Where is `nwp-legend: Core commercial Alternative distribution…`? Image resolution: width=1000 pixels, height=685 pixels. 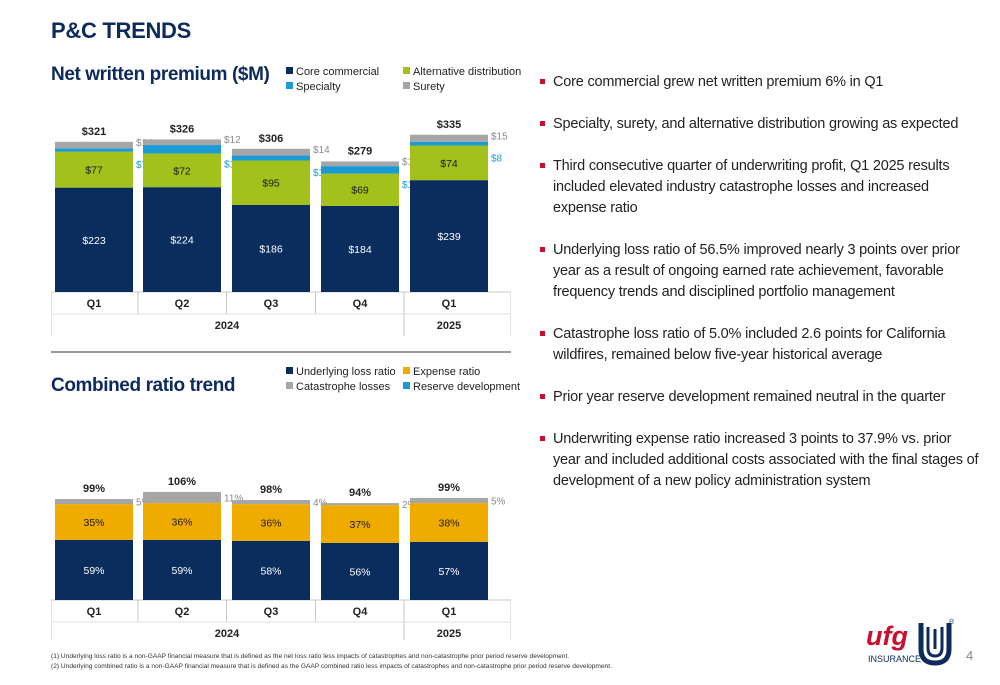 nwp-legend: Core commercial Alternative distribution… is located at coordinates (403, 81).